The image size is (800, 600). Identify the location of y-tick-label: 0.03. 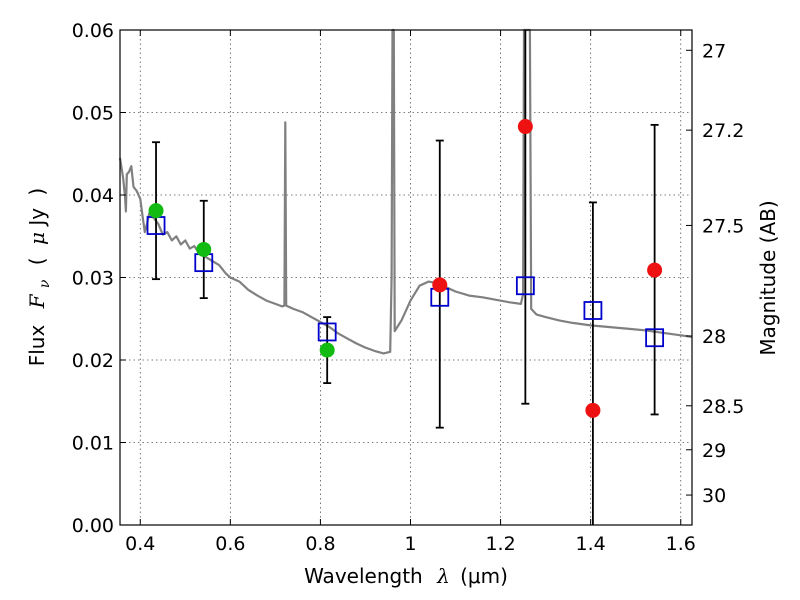
(93, 279).